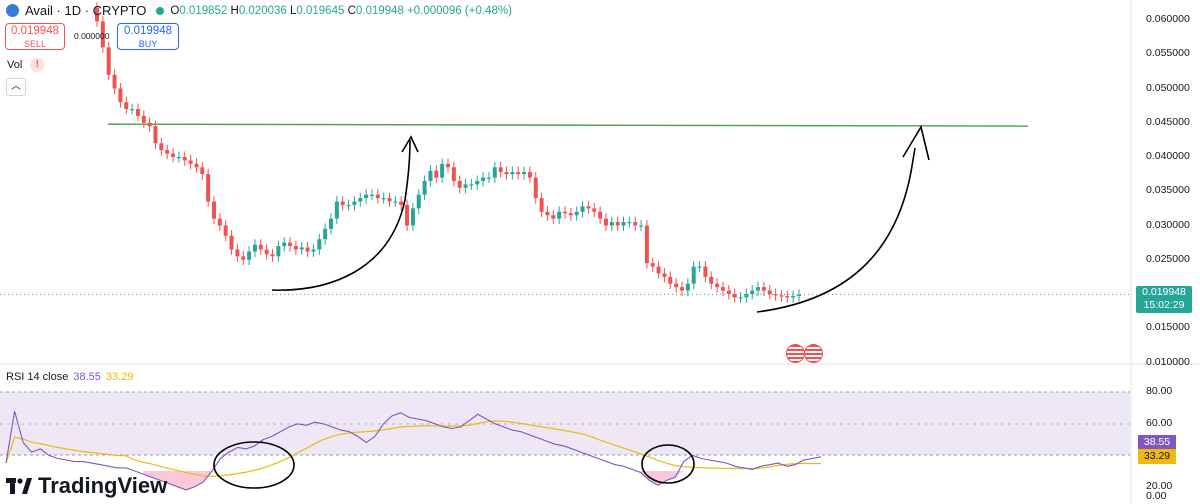 The width and height of the screenshot is (1200, 504). What do you see at coordinates (35, 36) in the screenshot?
I see `sell-button: 0.019948 SELL` at bounding box center [35, 36].